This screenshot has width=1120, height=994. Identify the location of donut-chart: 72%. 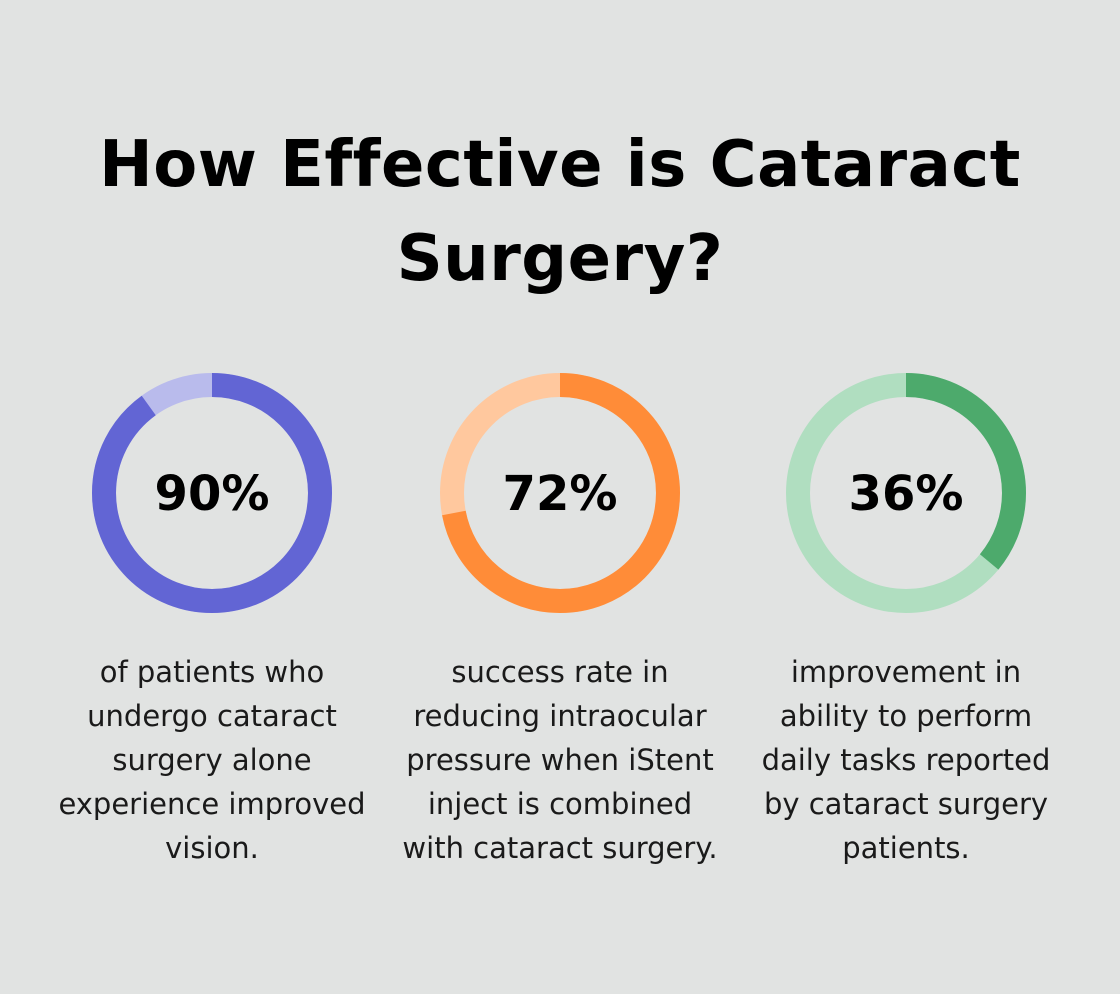
(560, 492).